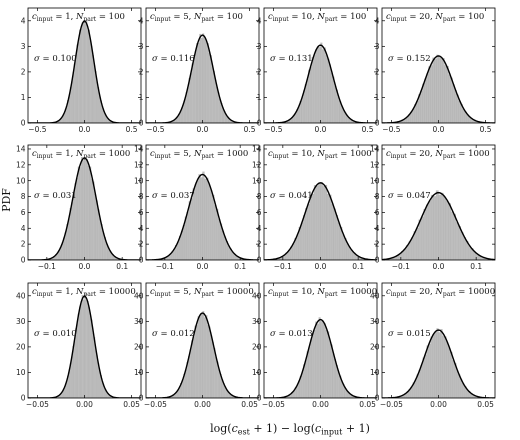  Describe the element at coordinates (173, 334) in the screenshot. I see `sigma-label: σ = 0.012` at that location.